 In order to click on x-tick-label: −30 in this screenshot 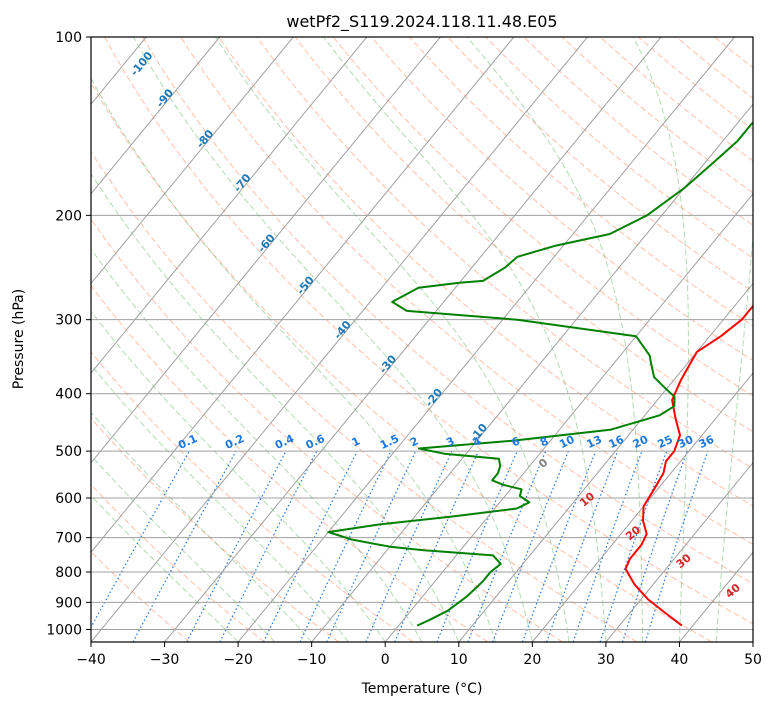, I will do `click(165, 660)`.